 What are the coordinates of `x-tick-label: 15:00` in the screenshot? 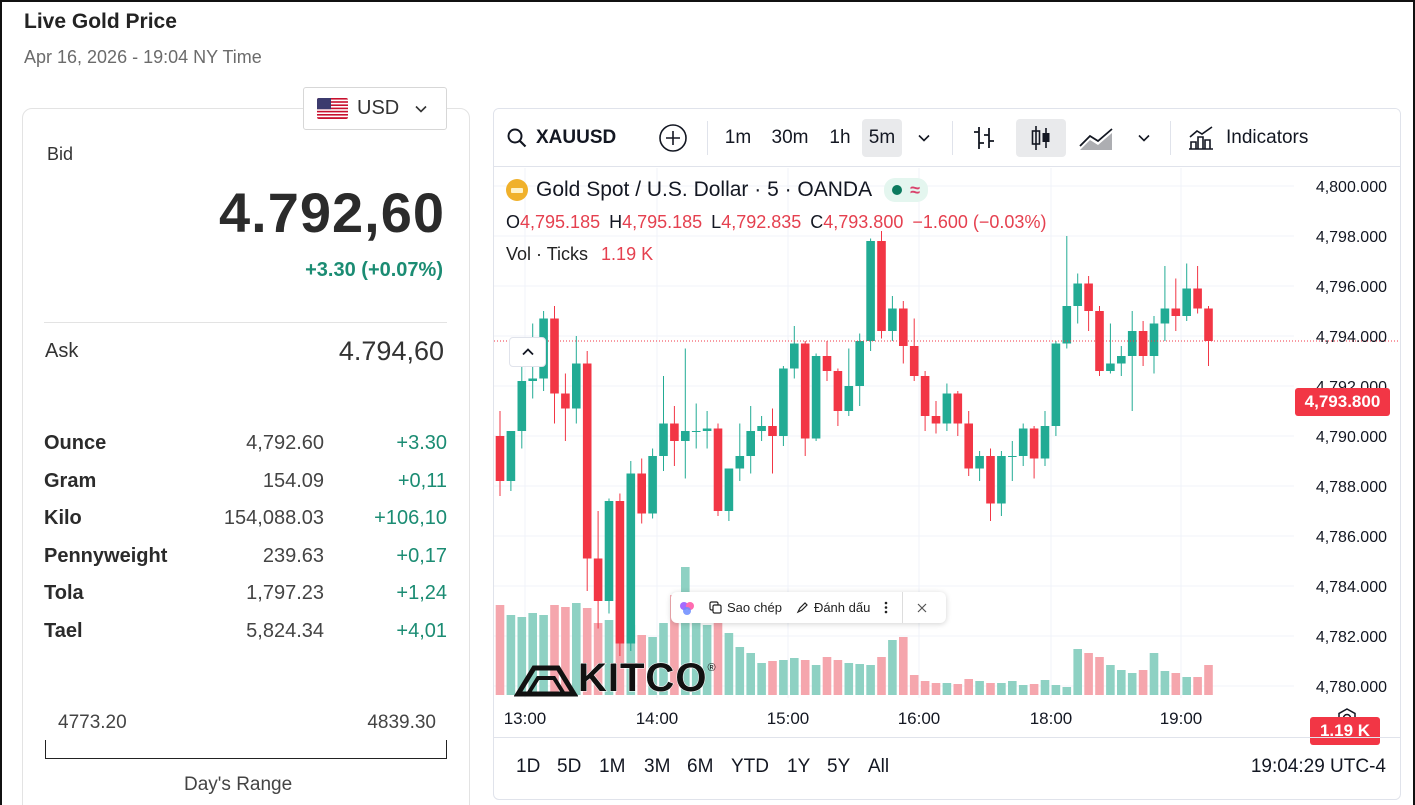 It's located at (788, 718).